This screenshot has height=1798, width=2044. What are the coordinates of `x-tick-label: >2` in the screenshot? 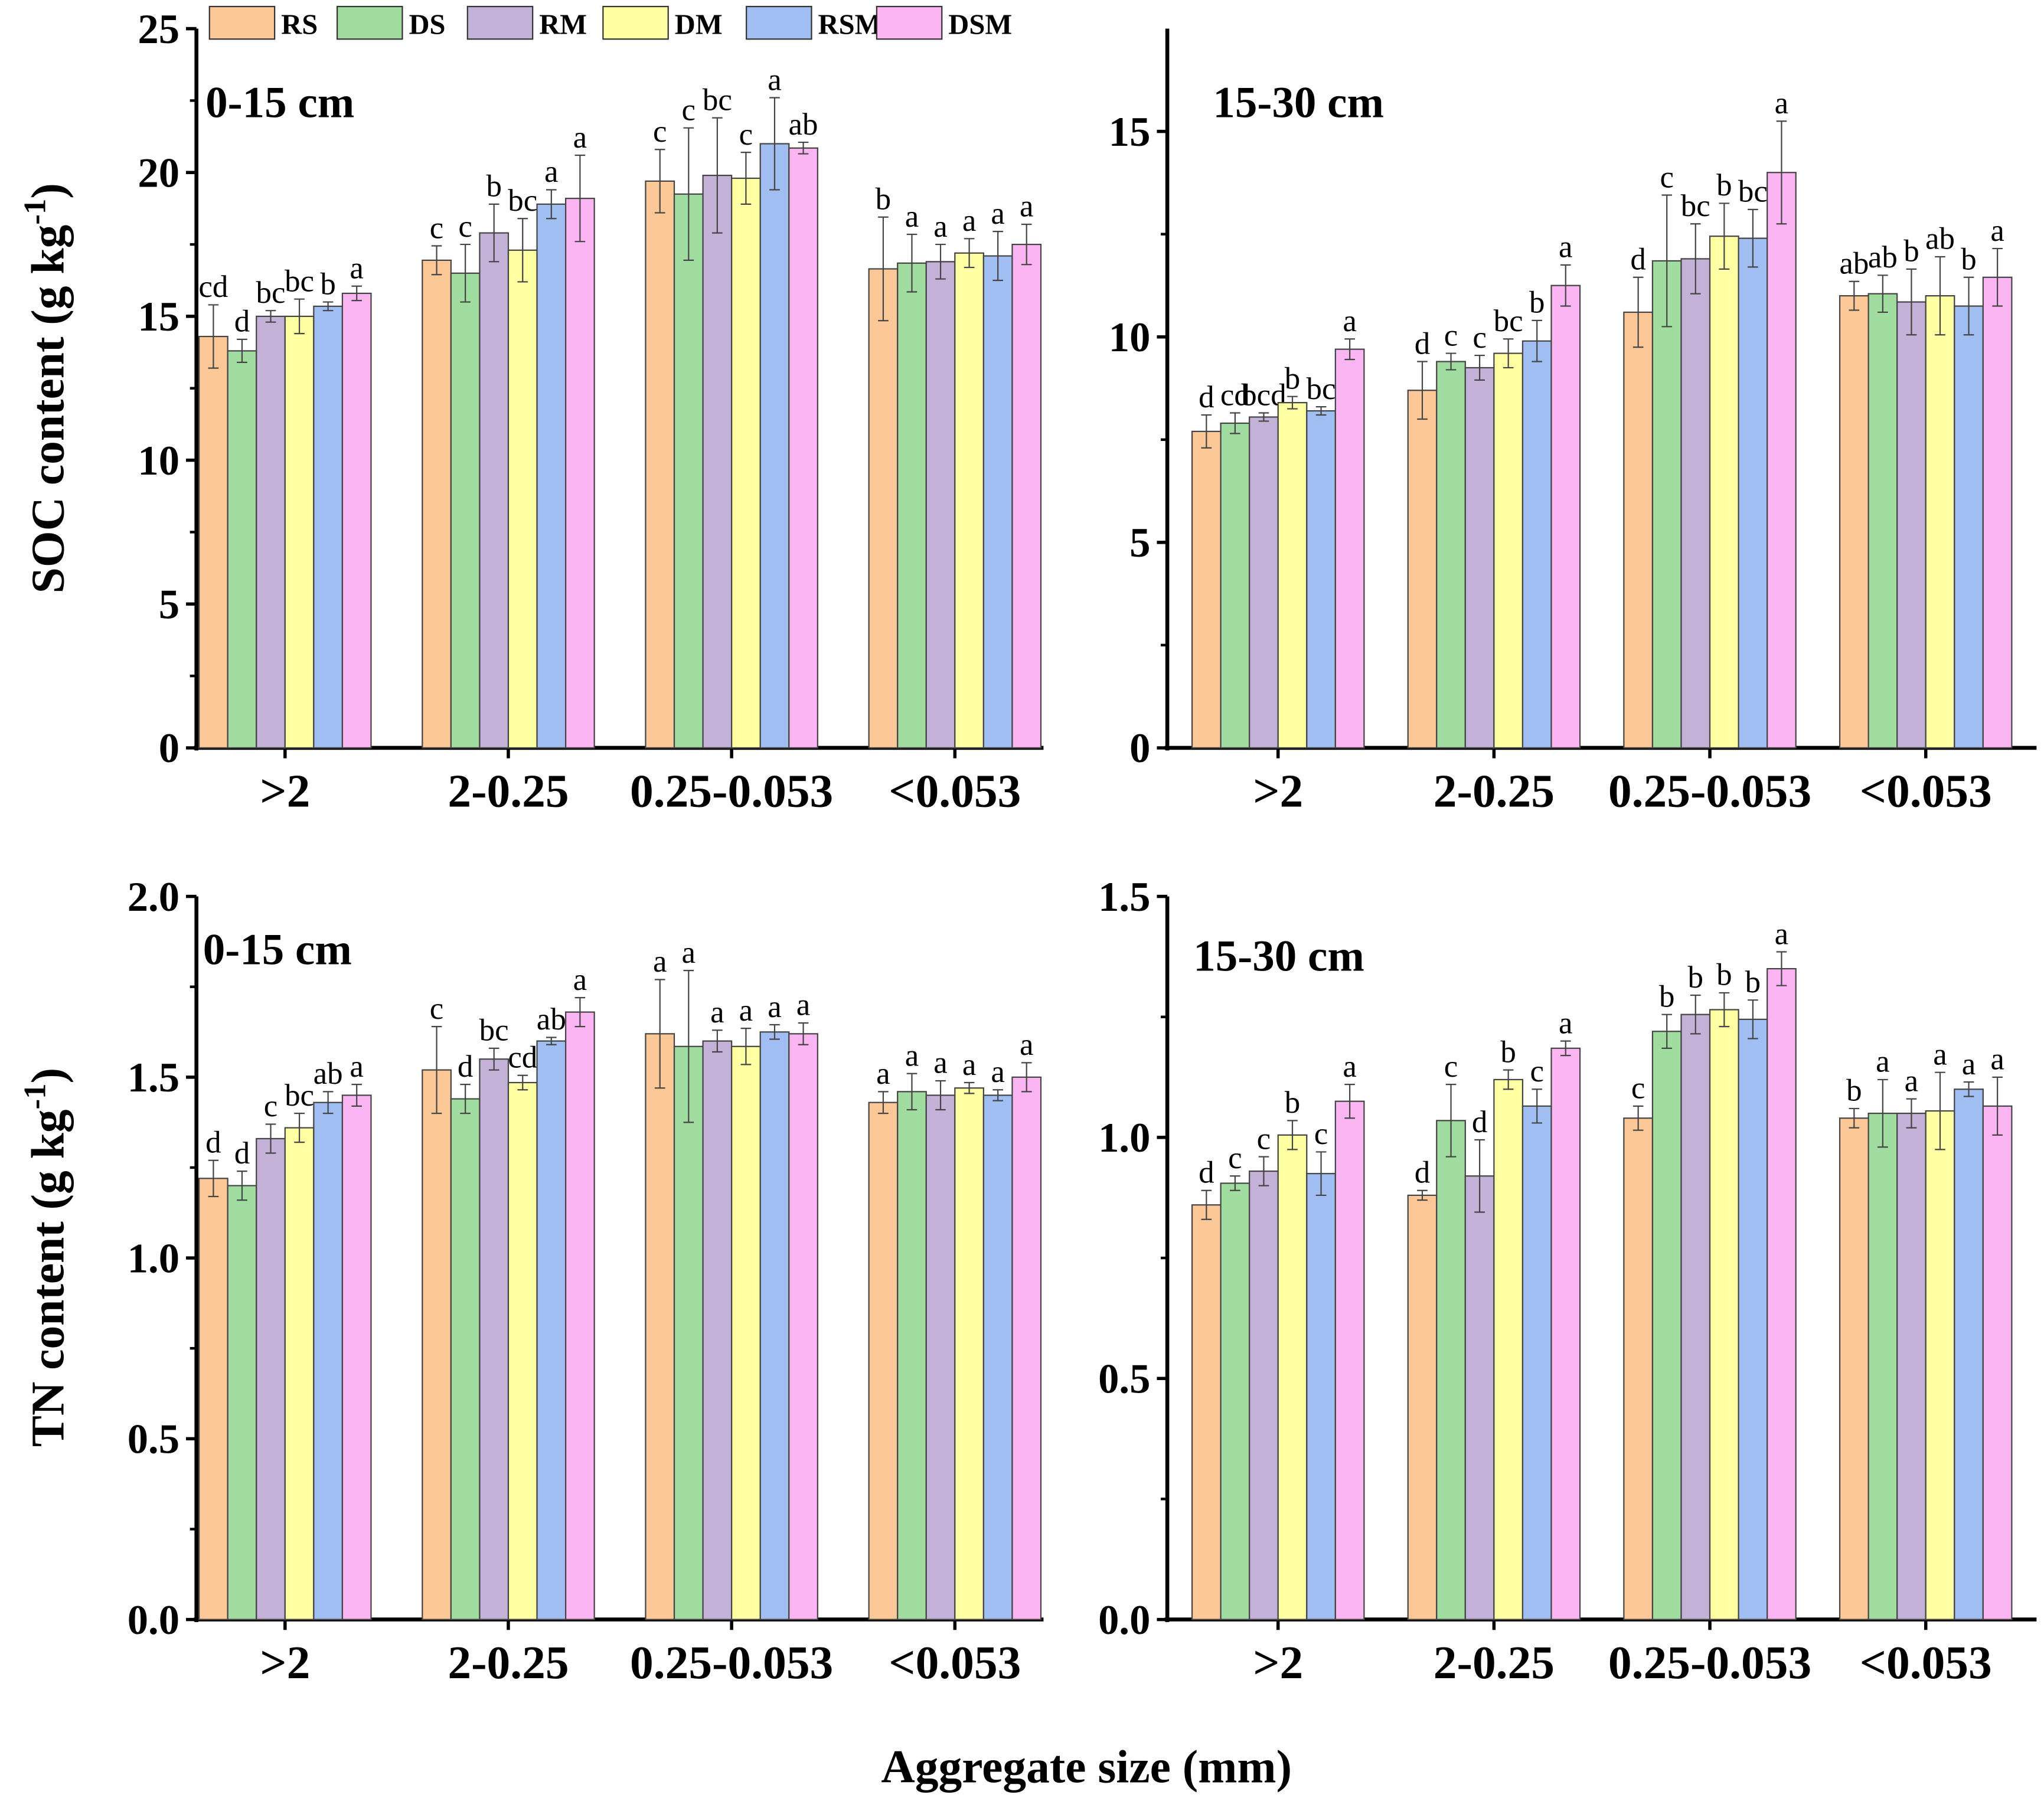 It's located at (1278, 791).